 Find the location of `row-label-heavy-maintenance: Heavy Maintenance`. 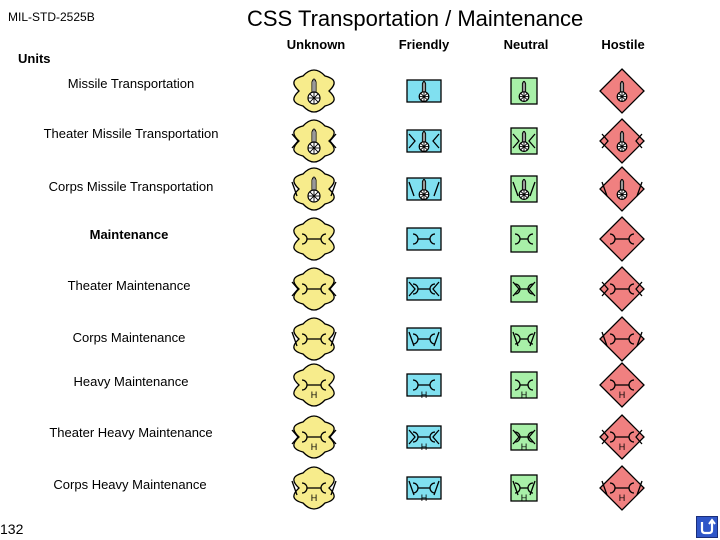

row-label-heavy-maintenance: Heavy Maintenance is located at coordinates (131, 381).